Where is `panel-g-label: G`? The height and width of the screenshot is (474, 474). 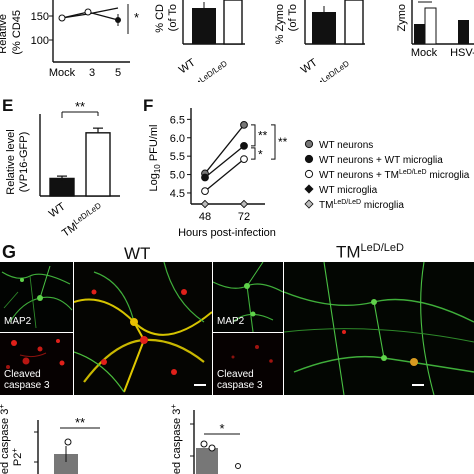
panel-g-label: G is located at coordinates (9, 252).